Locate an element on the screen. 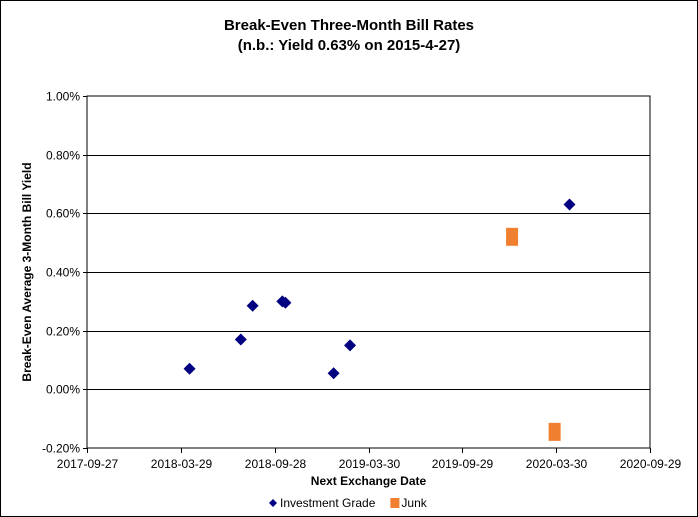 Image resolution: width=698 pixels, height=517 pixels. x-tick-label: 2020-09-29 is located at coordinates (651, 464).